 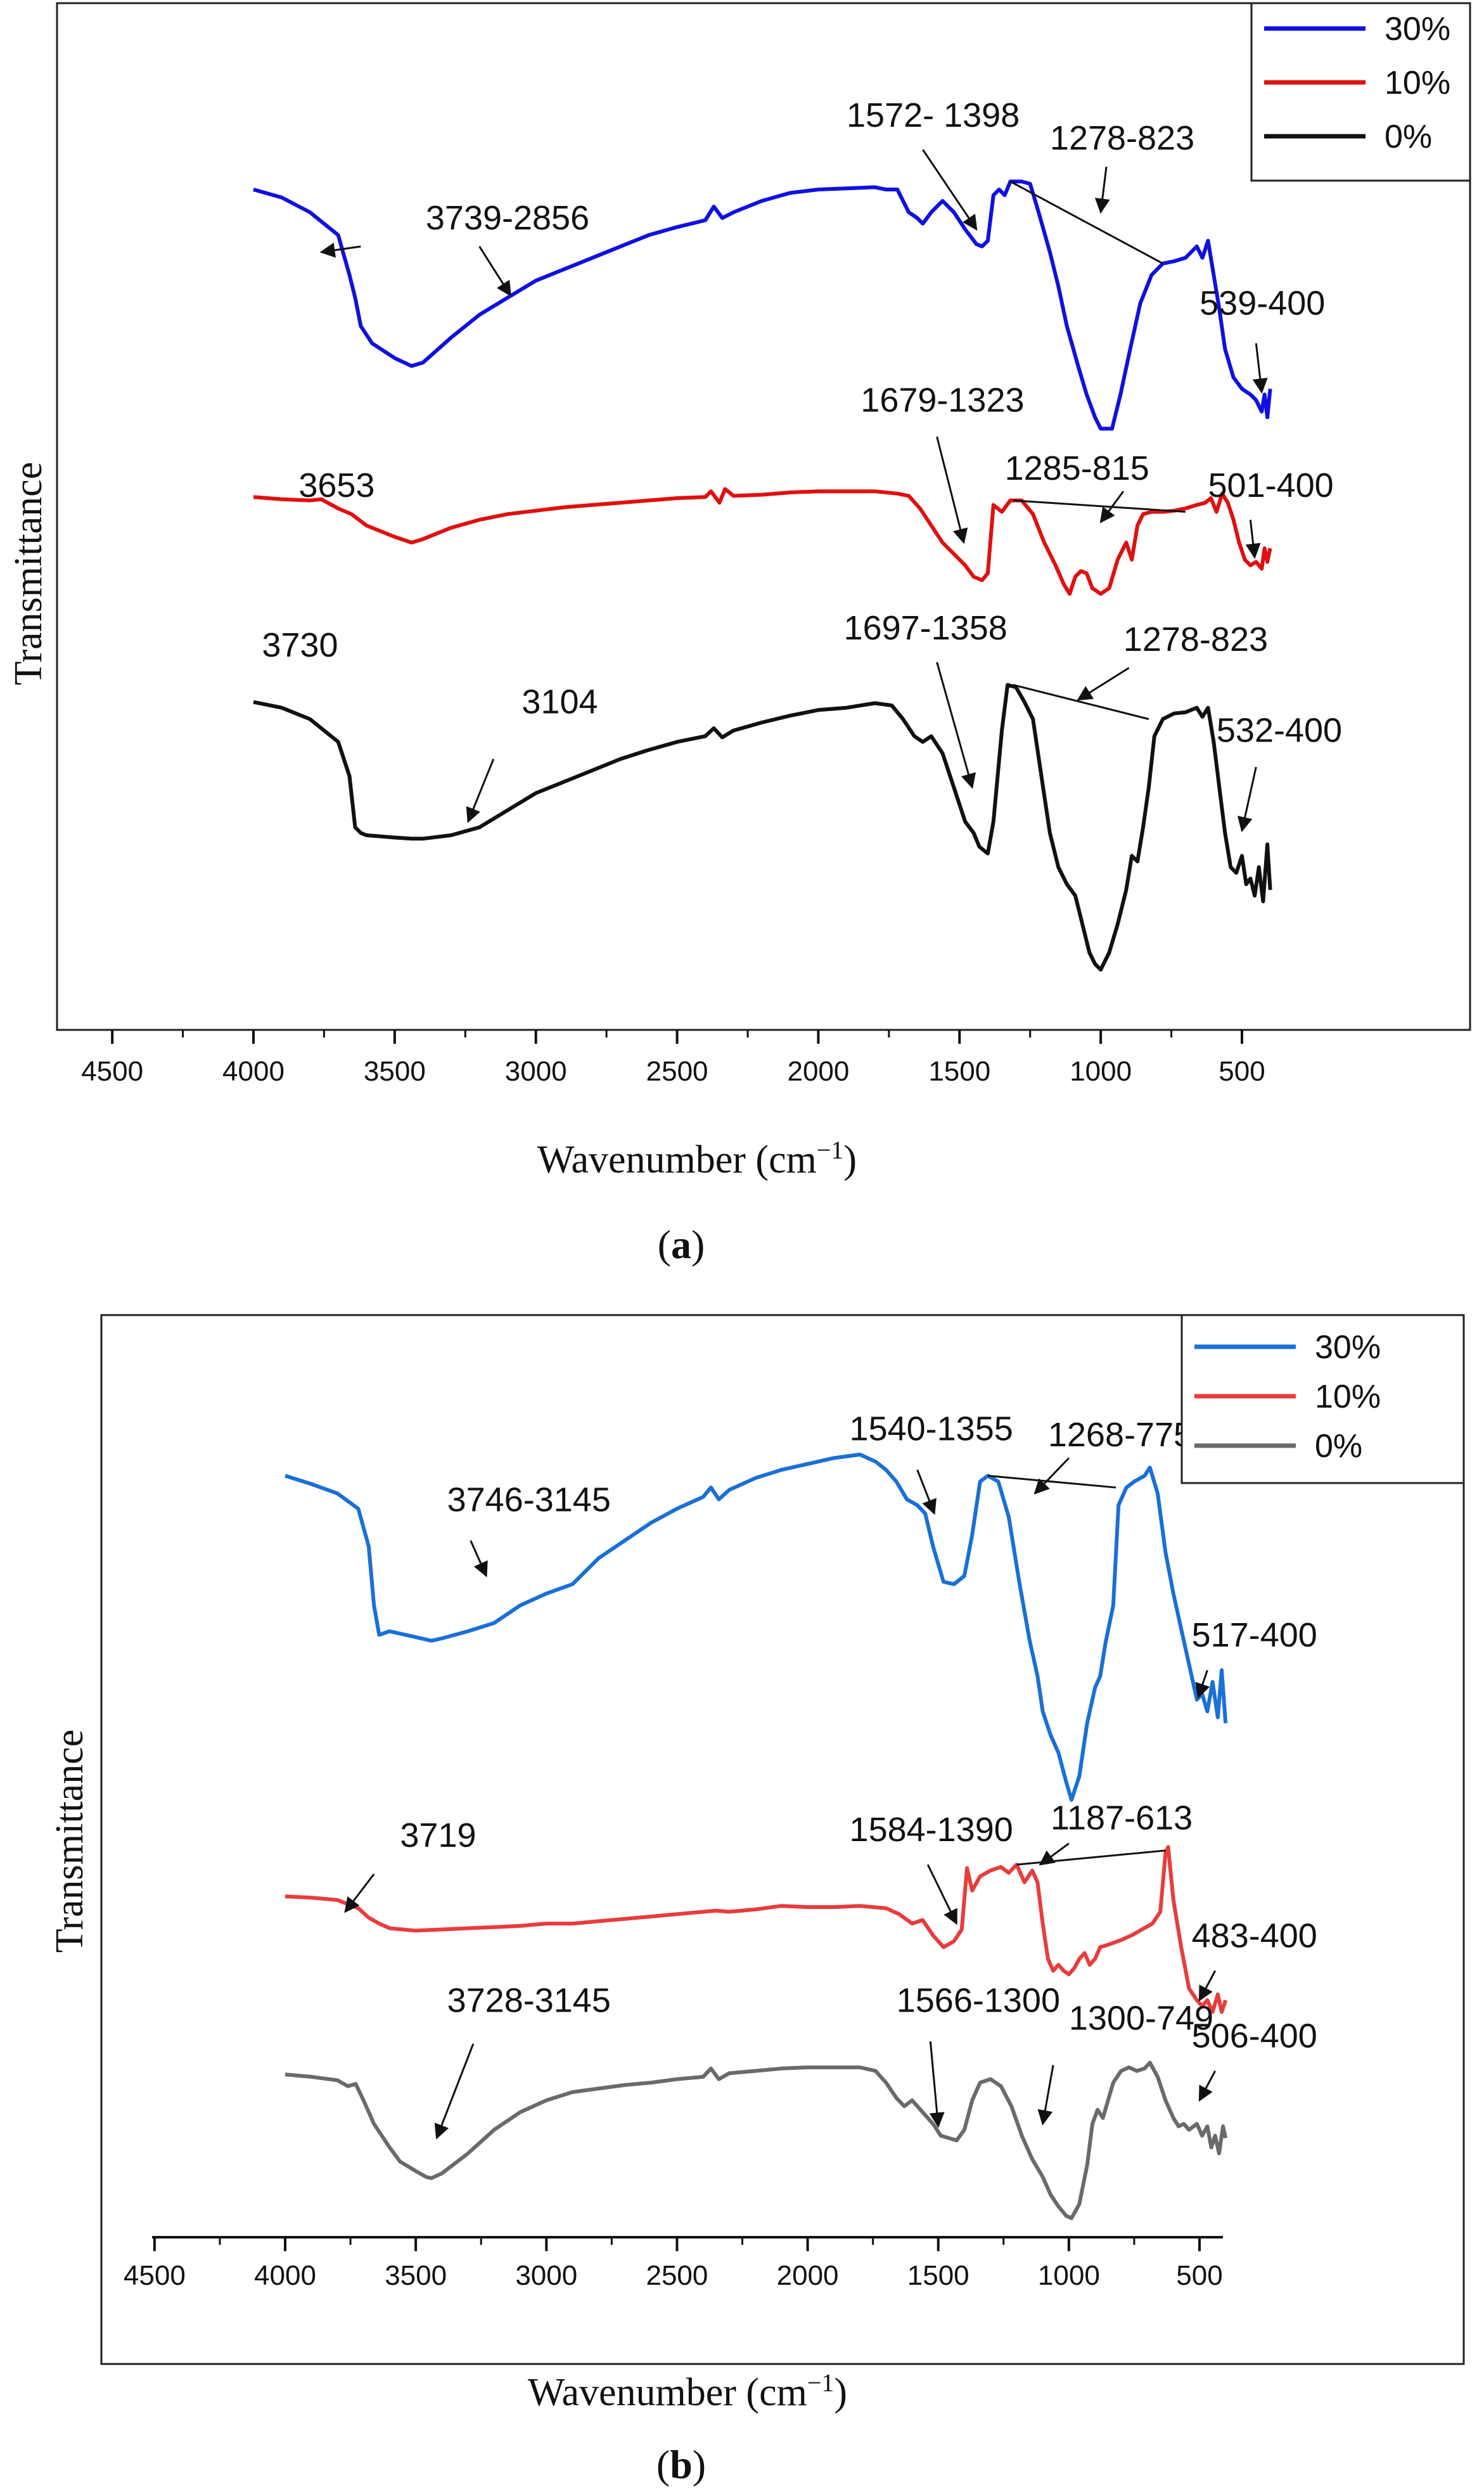 What do you see at coordinates (1417, 83) in the screenshot?
I see `legend-label-a-10pct: 10%` at bounding box center [1417, 83].